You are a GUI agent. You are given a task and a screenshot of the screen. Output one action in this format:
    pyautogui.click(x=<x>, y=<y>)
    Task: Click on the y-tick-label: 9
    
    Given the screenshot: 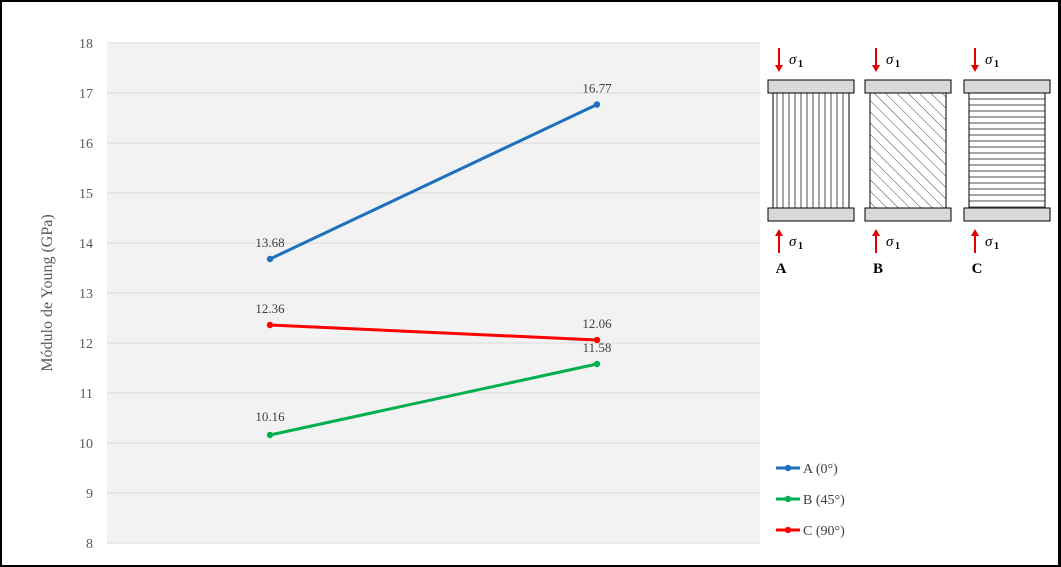 What is the action you would take?
    pyautogui.click(x=89, y=494)
    